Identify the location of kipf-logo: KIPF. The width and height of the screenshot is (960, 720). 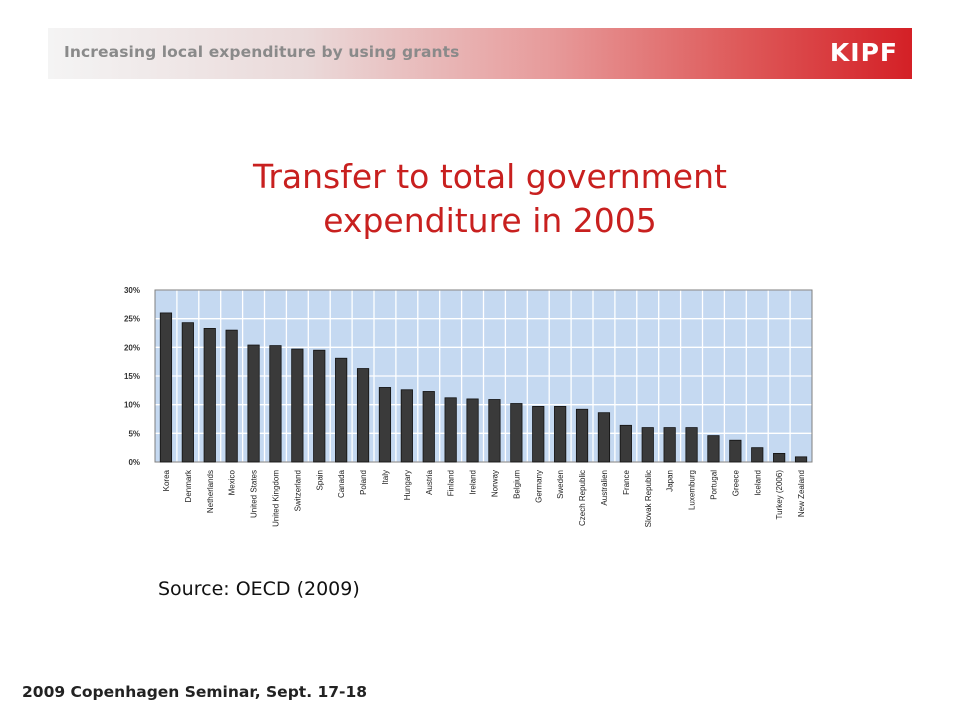
(863, 52).